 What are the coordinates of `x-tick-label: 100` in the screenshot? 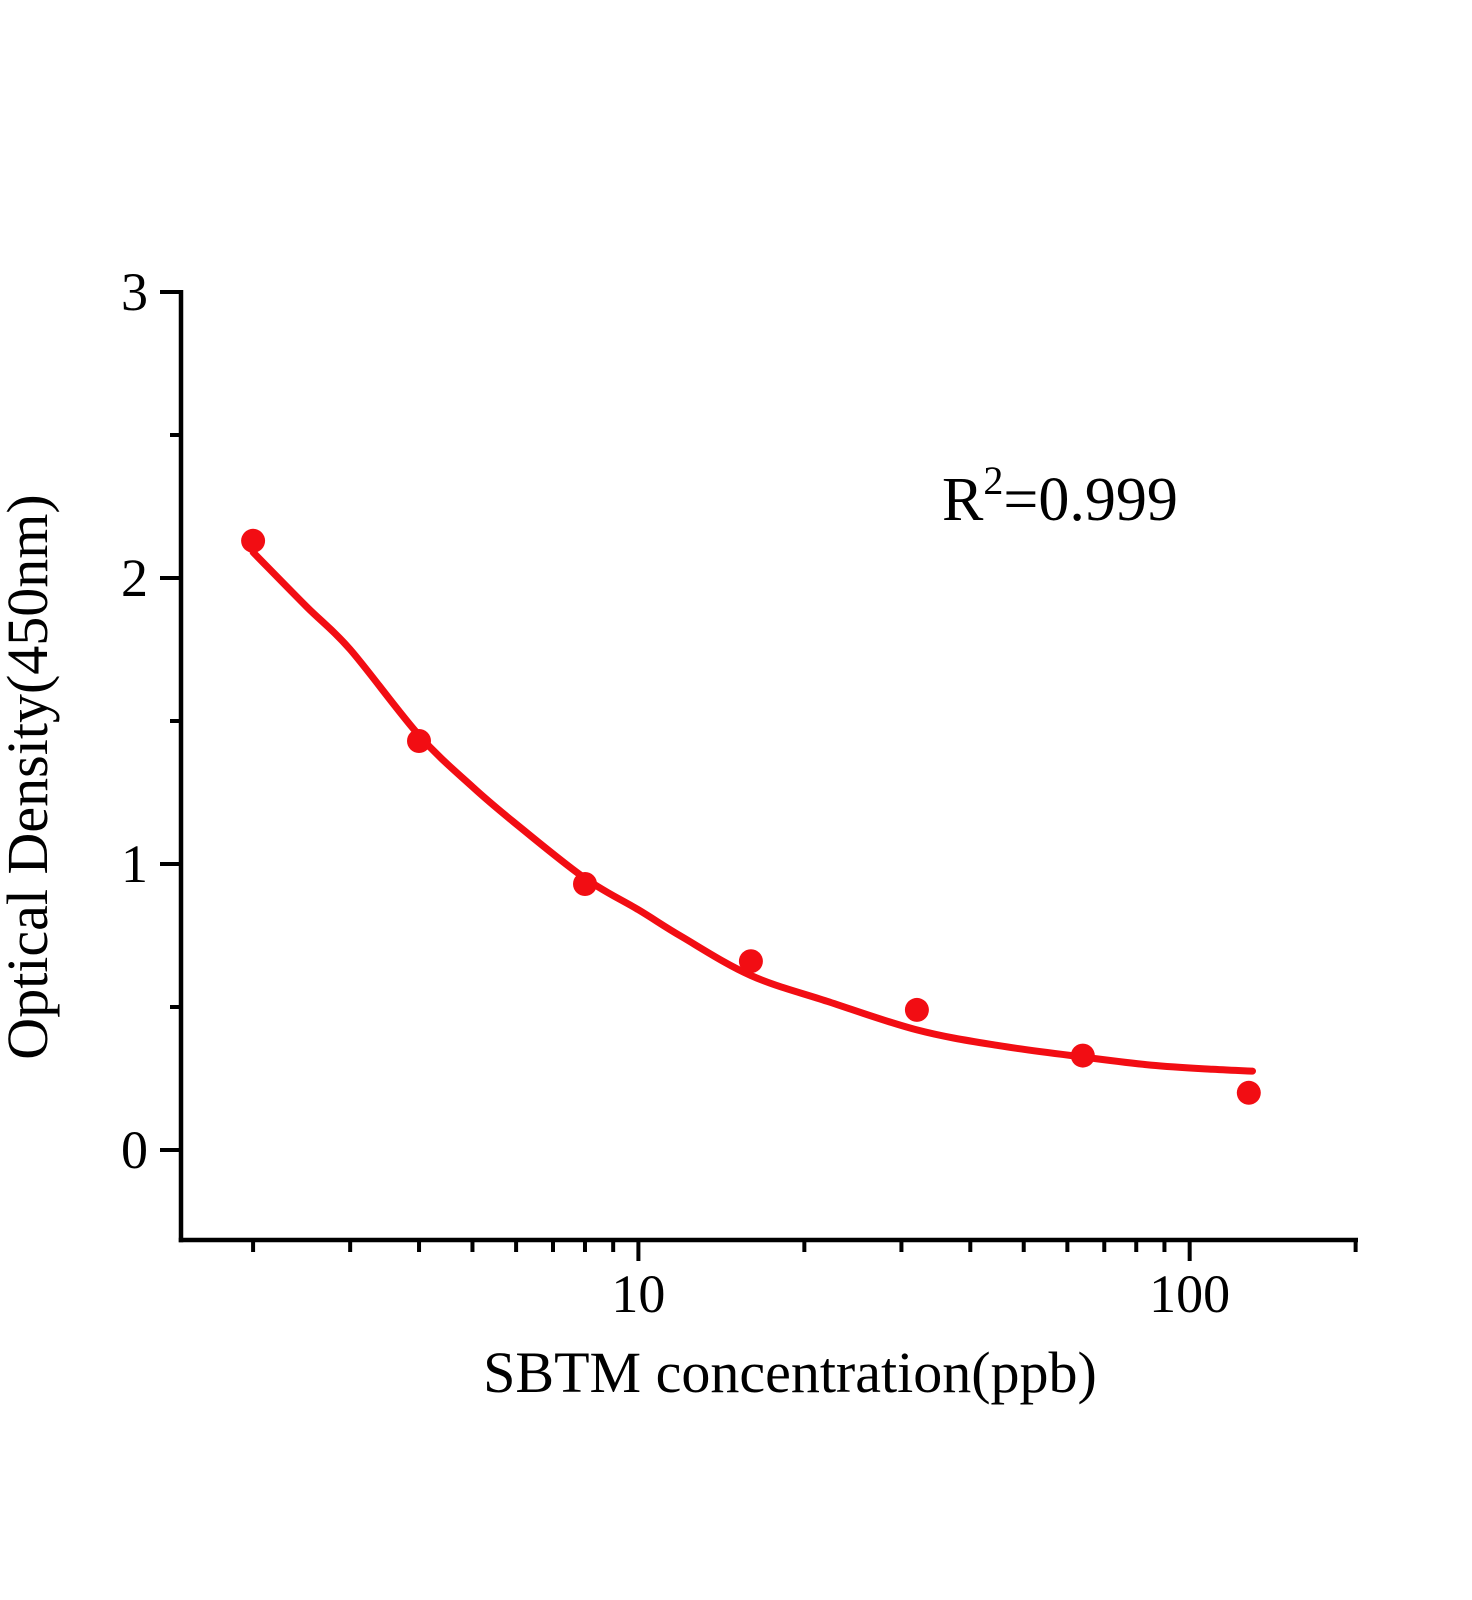 It's located at (1189, 1294).